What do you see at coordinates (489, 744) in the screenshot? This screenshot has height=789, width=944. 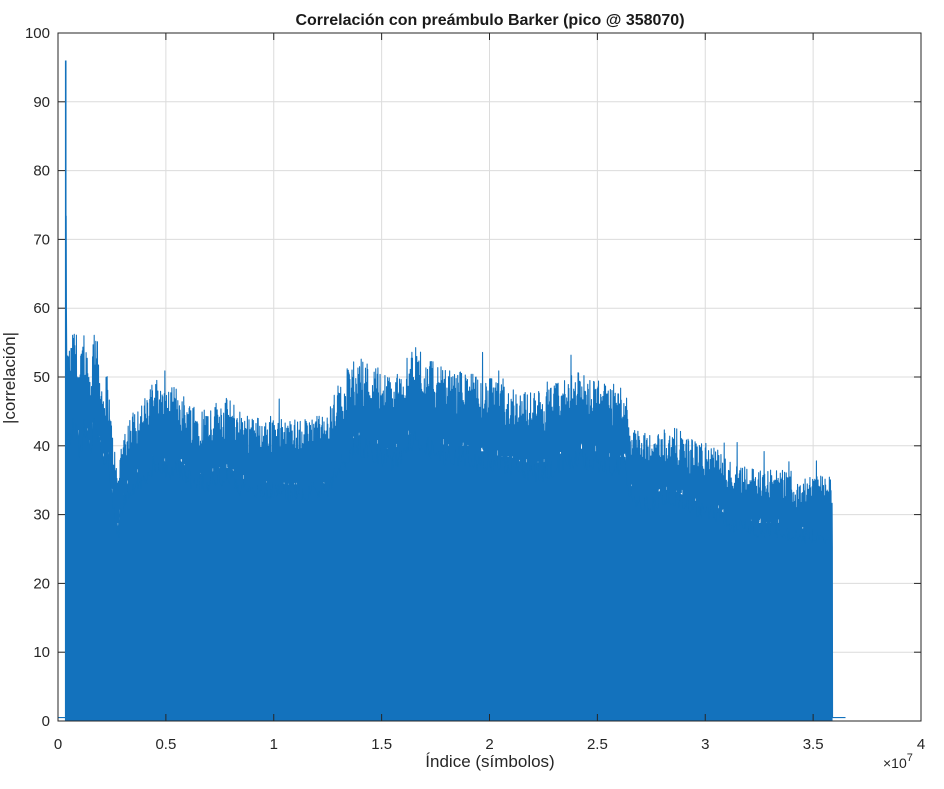 I see `x-tick-label: 2` at bounding box center [489, 744].